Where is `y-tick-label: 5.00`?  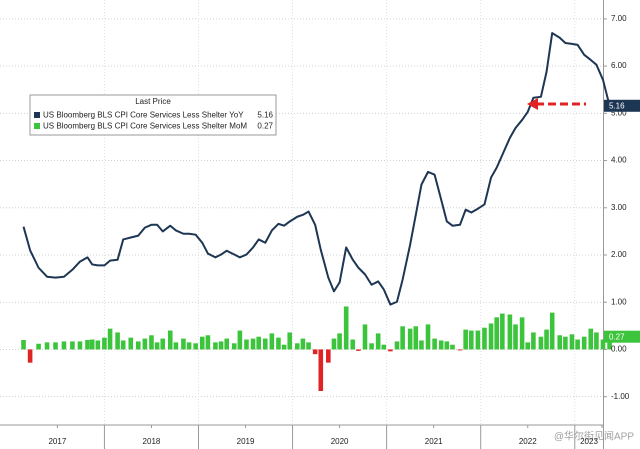 y-tick-label: 5.00 is located at coordinates (619, 112).